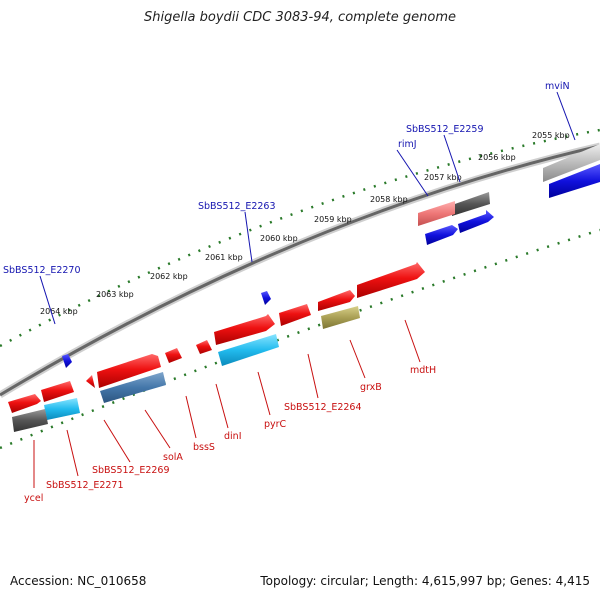  What do you see at coordinates (62, 409) in the screenshot?
I see `cds-SbBS512_E2271` at bounding box center [62, 409].